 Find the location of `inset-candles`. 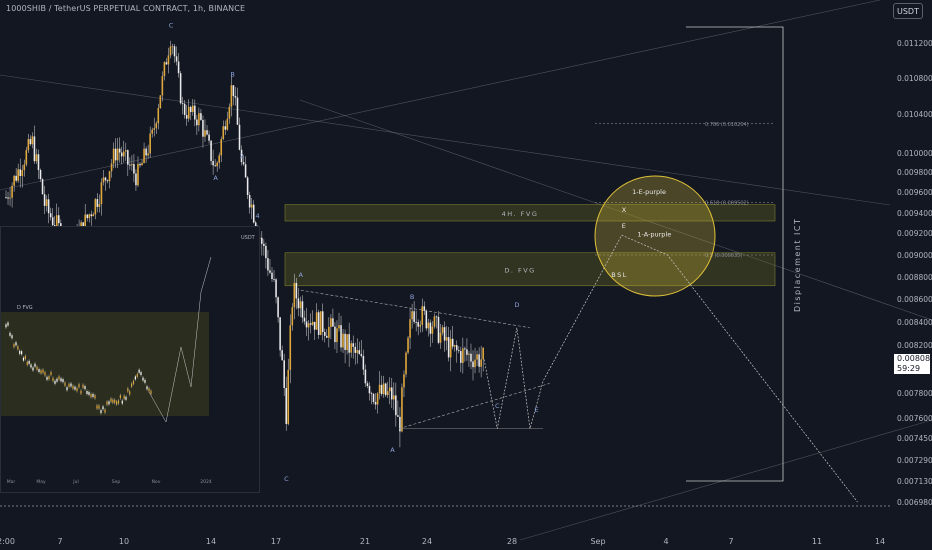

inset-candles is located at coordinates (108, 339).